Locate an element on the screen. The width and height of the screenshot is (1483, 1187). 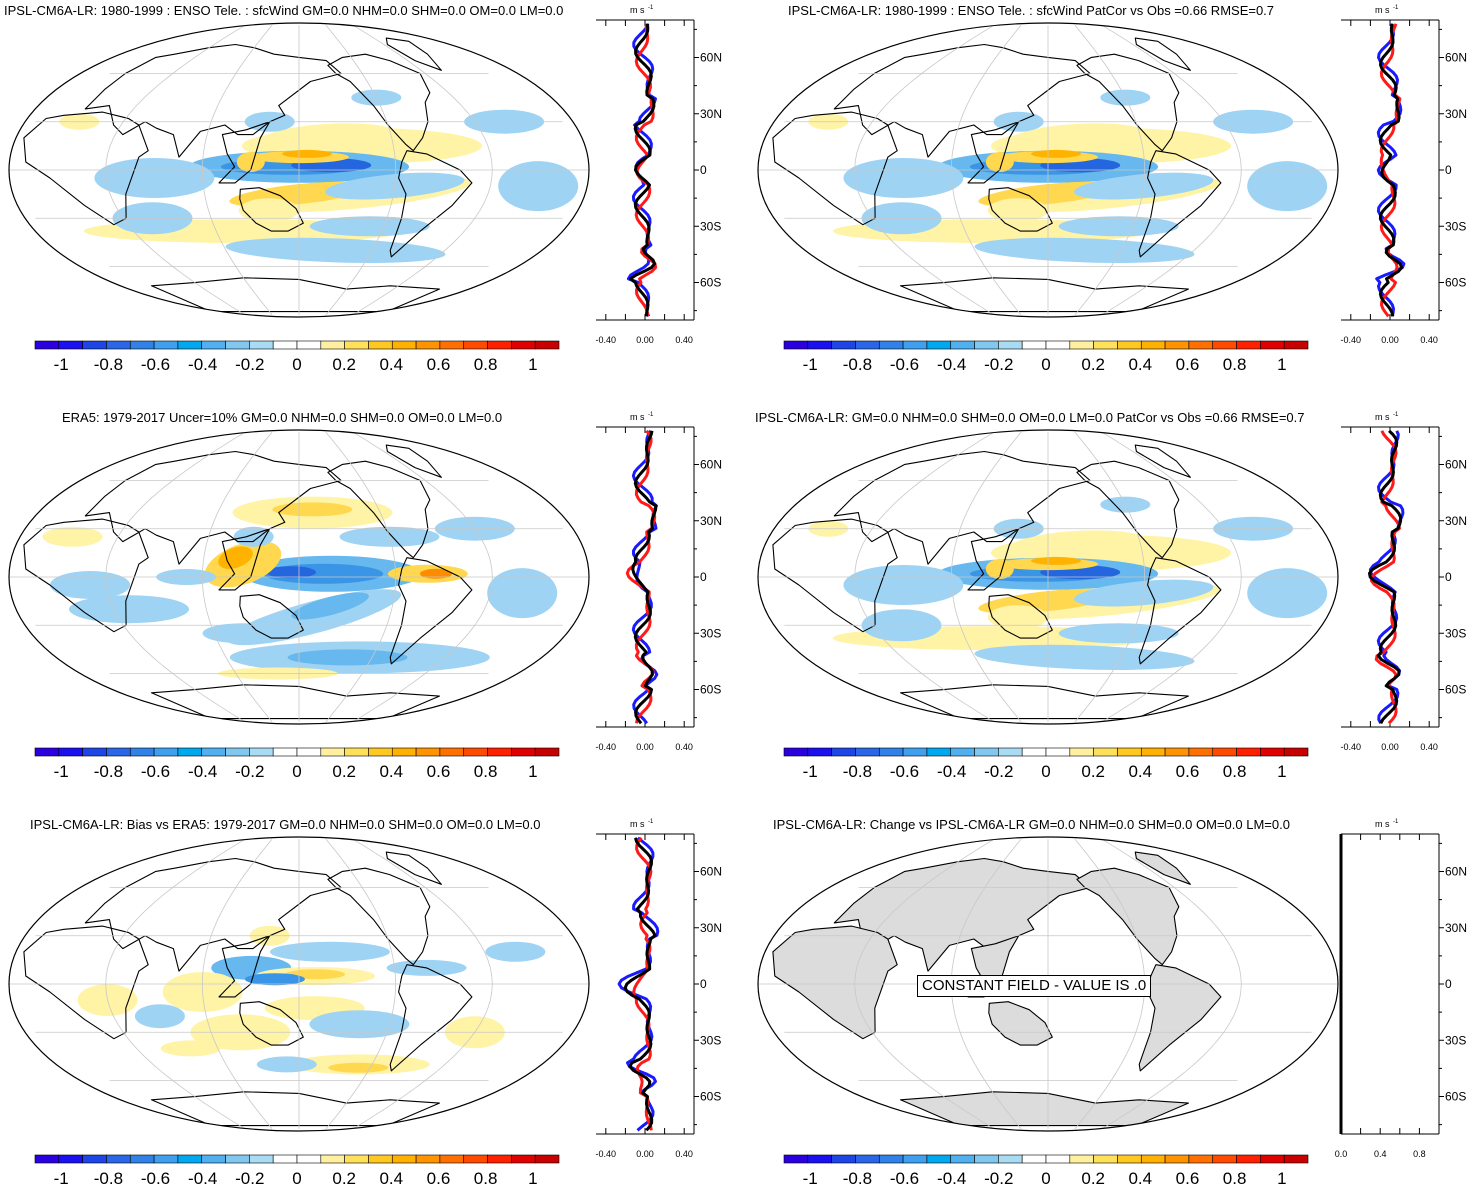
units-exponent: -1 is located at coordinates (651, 415).